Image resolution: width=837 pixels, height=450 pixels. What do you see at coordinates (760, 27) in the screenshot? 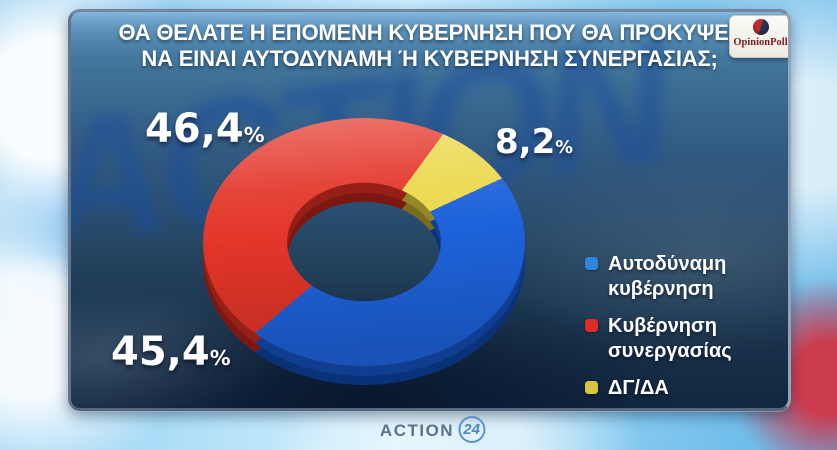
I see `opinionpoll-globe-icon` at bounding box center [760, 27].